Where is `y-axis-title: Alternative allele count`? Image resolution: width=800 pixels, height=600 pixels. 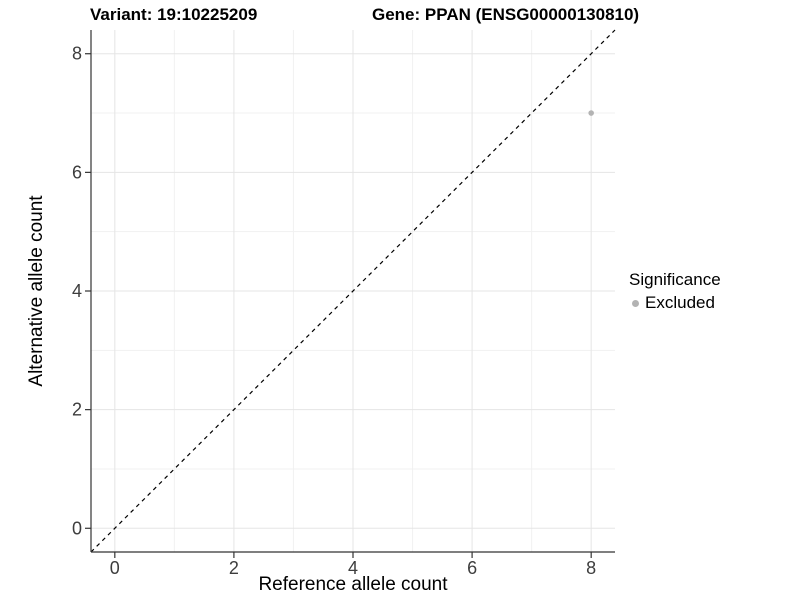
y-axis-title: Alternative allele count is located at coordinates (36, 291).